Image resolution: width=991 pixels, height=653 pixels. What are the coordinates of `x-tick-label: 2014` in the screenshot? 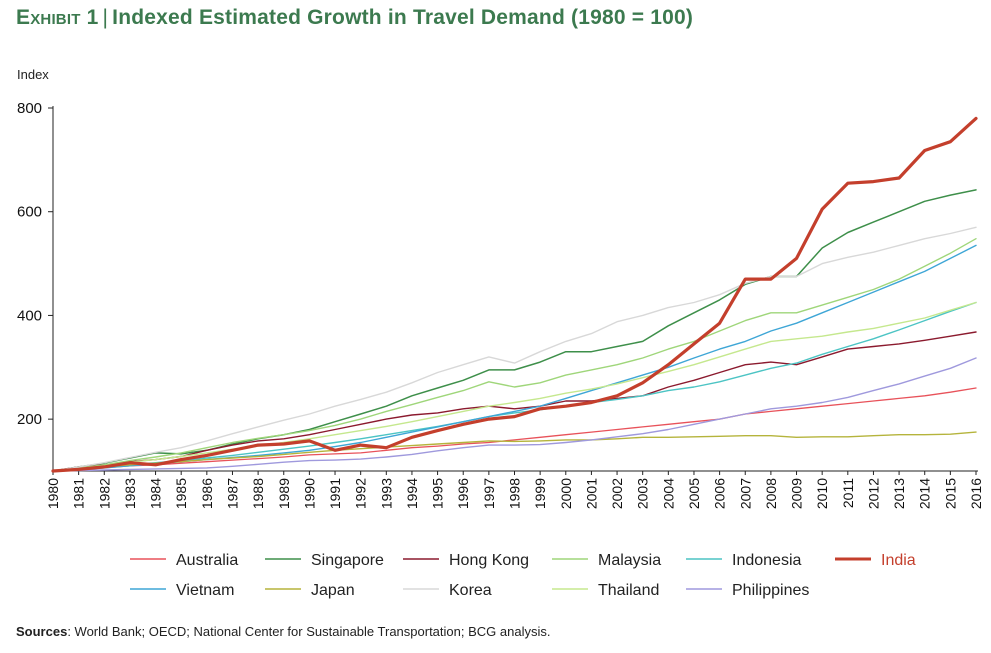 It's located at (925, 493).